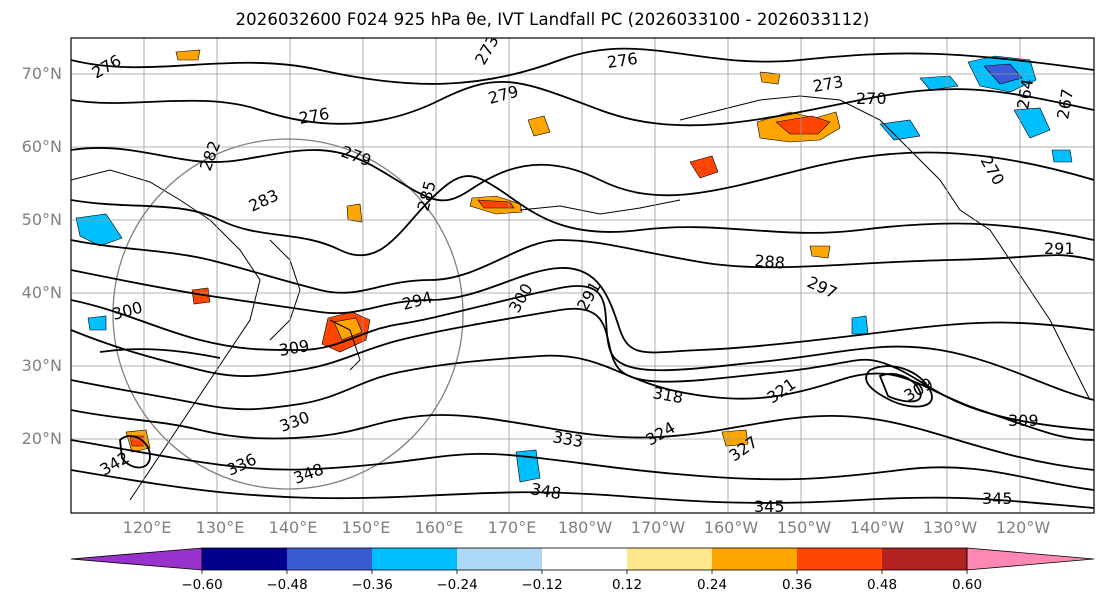  Describe the element at coordinates (41, 292) in the screenshot. I see `lat-label-40n: 40°N` at that location.